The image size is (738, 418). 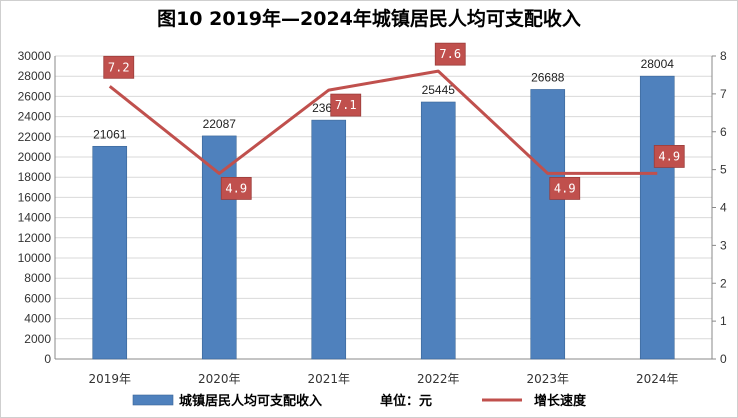 What do you see at coordinates (658, 64) in the screenshot?
I see `bar-value-label: 28004` at bounding box center [658, 64].